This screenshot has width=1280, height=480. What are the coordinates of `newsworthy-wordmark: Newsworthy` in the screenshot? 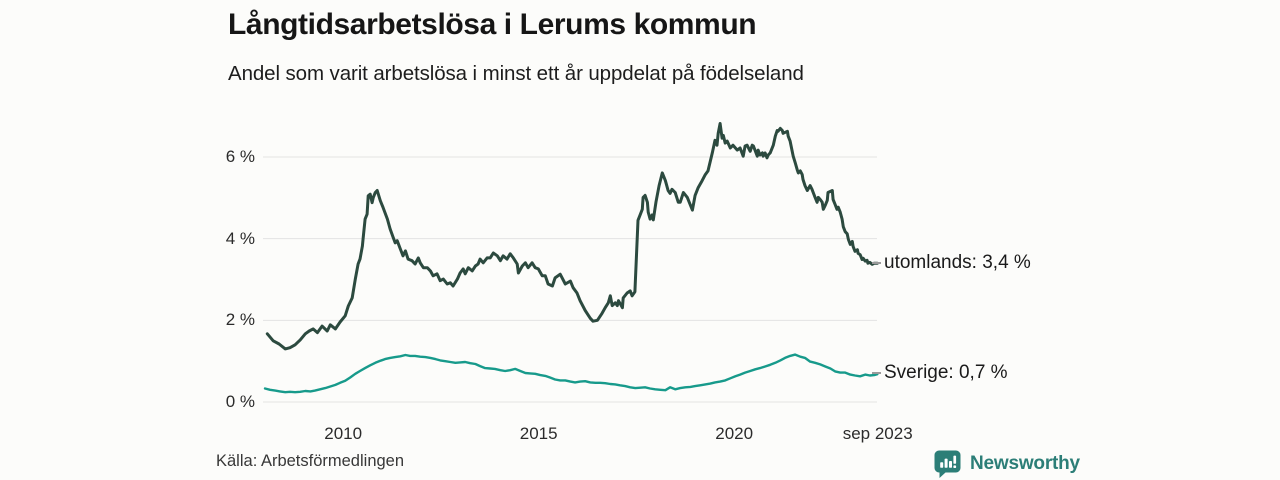 It's located at (1025, 463).